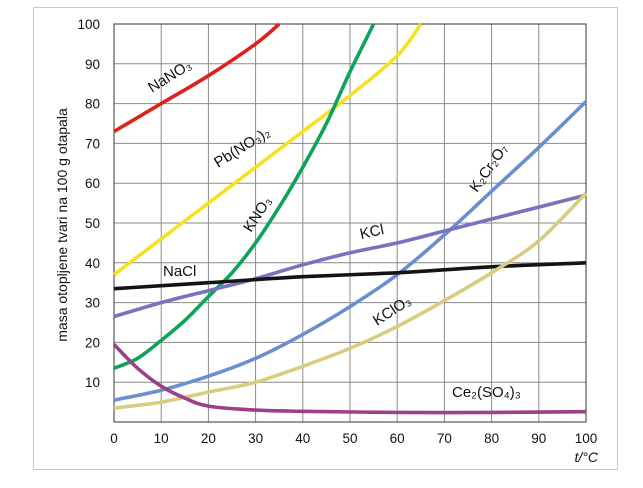  What do you see at coordinates (92, 143) in the screenshot?
I see `y-tick-label: 70` at bounding box center [92, 143].